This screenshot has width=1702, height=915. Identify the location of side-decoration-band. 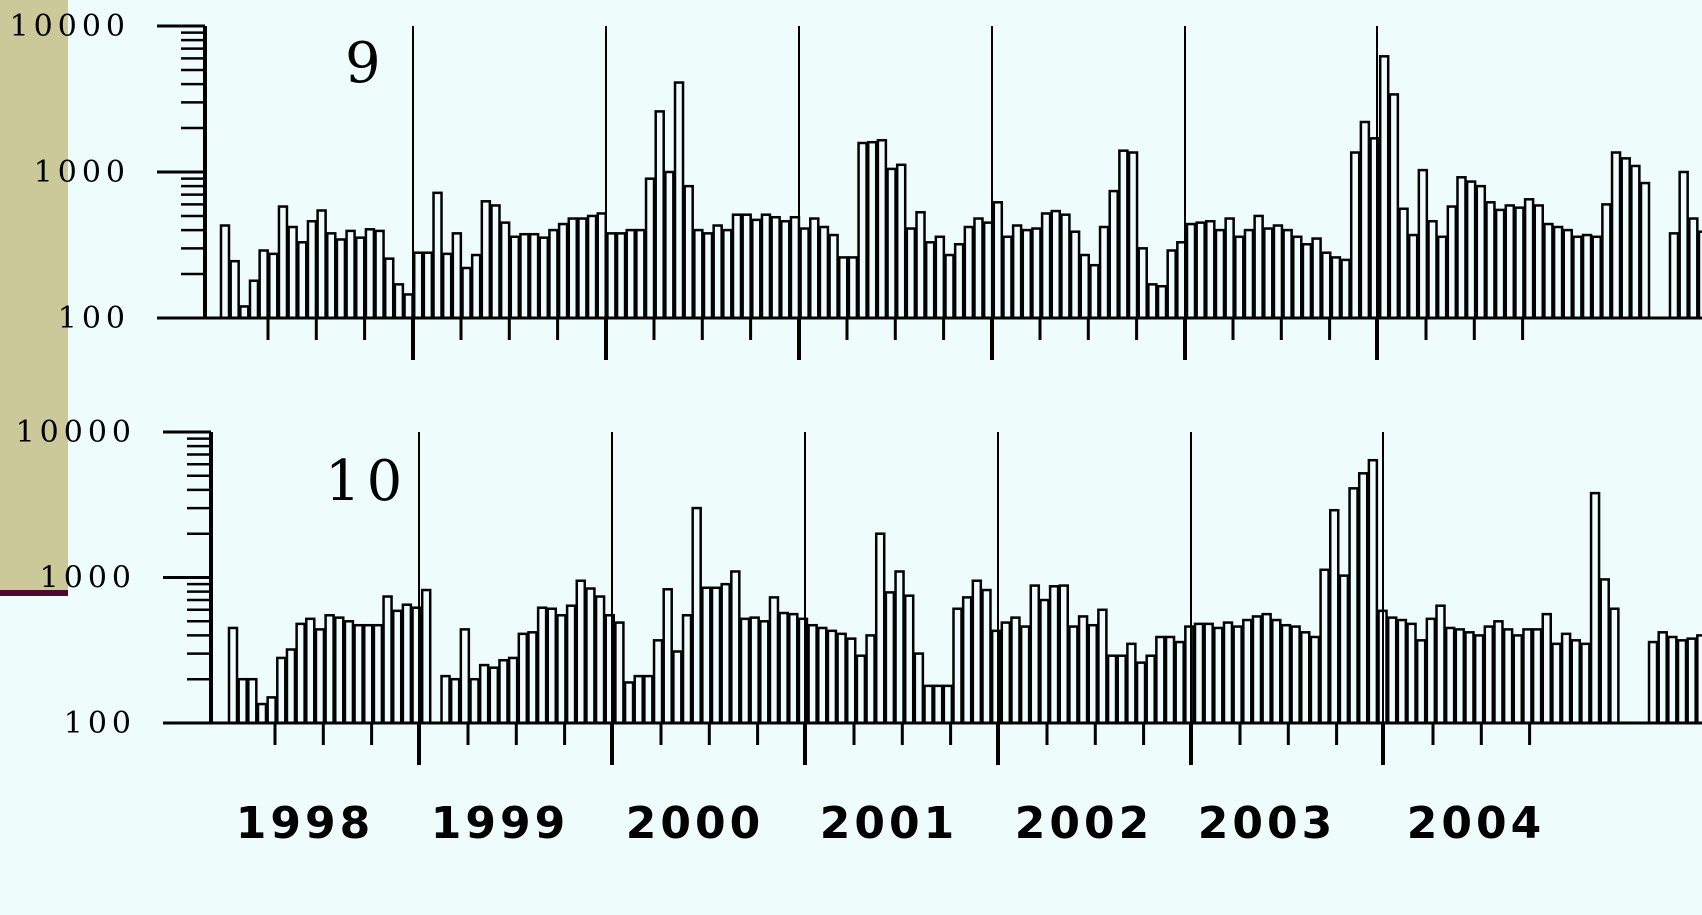
(34, 295).